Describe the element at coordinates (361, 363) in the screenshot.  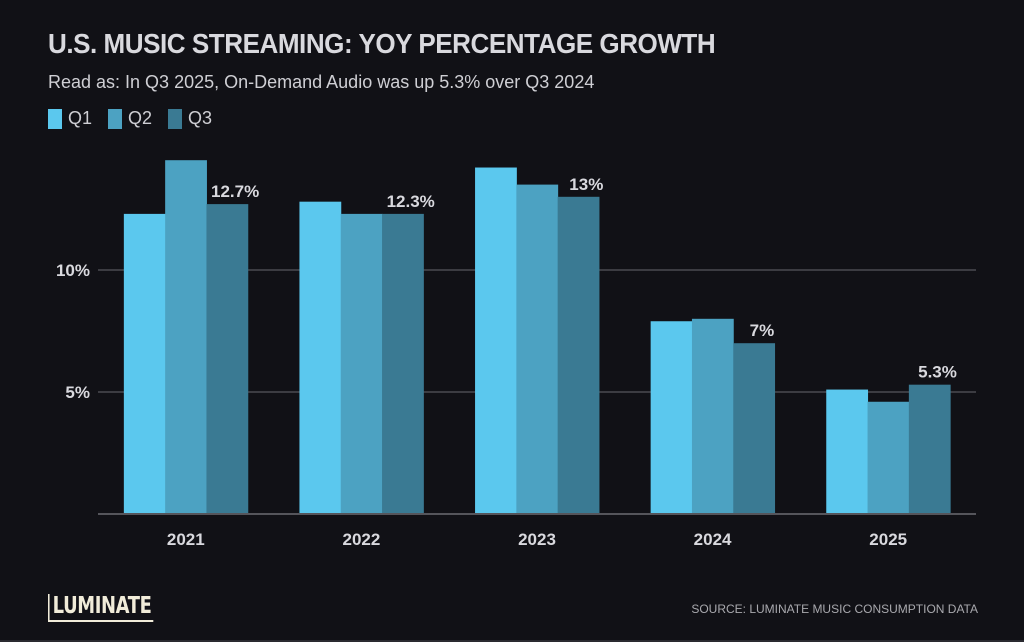
I see `bar-2022-q2` at that location.